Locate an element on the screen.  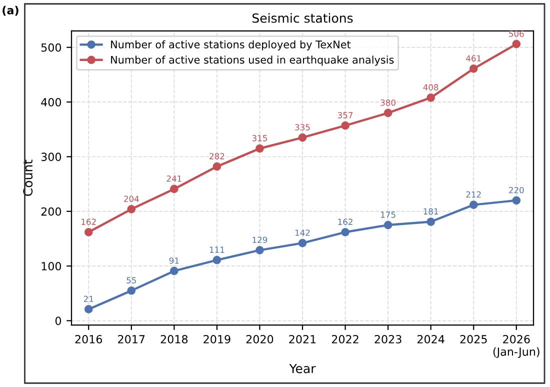
data-label: 91 is located at coordinates (174, 260).